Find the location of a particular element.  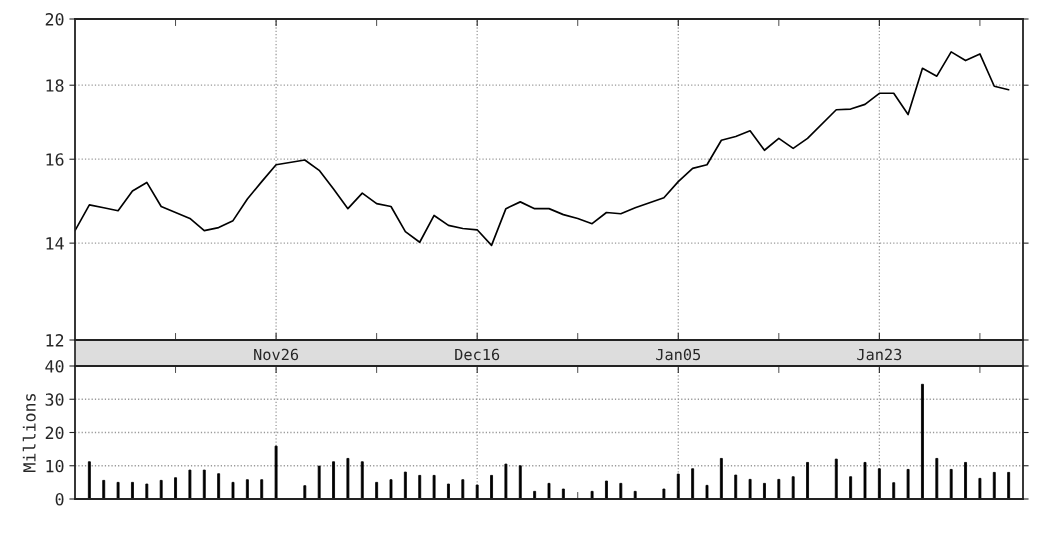

y-tick-label: 12 is located at coordinates (55, 340).